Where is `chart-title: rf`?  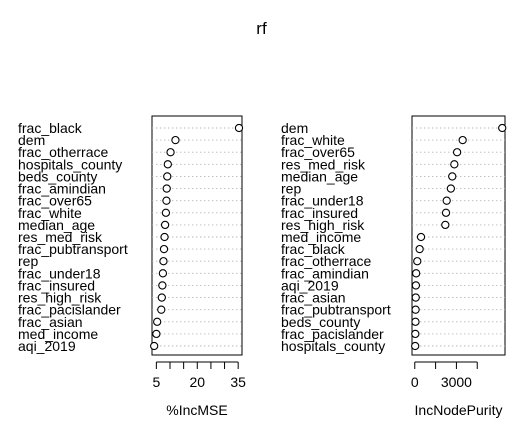
chart-title: rf is located at coordinates (261, 28).